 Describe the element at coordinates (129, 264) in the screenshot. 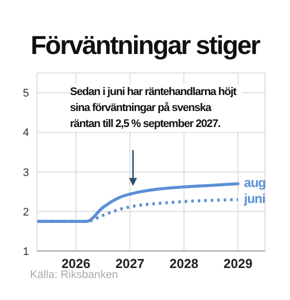

I see `x-tick-label: 2027` at that location.